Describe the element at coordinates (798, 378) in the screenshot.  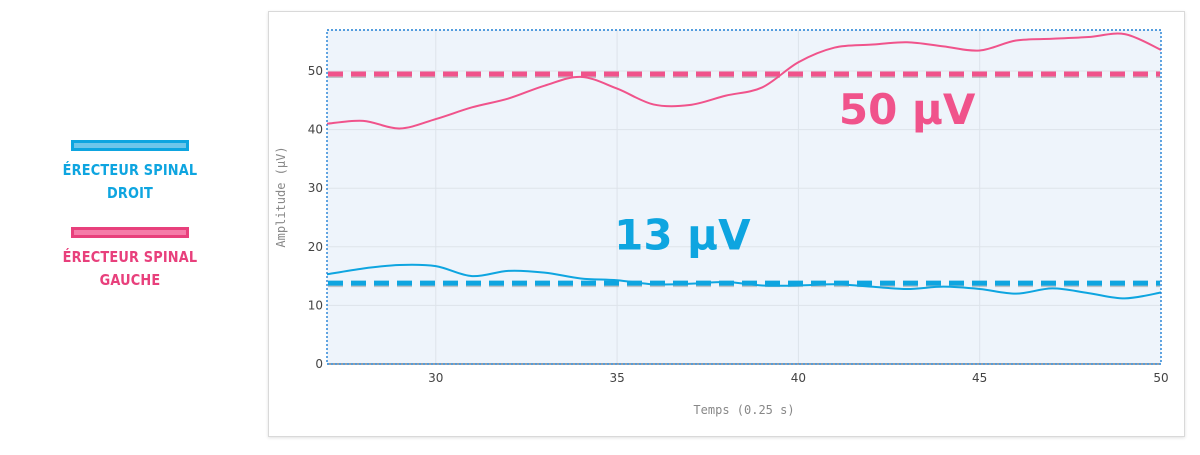
I see `x-tick-label: 40` at that location.